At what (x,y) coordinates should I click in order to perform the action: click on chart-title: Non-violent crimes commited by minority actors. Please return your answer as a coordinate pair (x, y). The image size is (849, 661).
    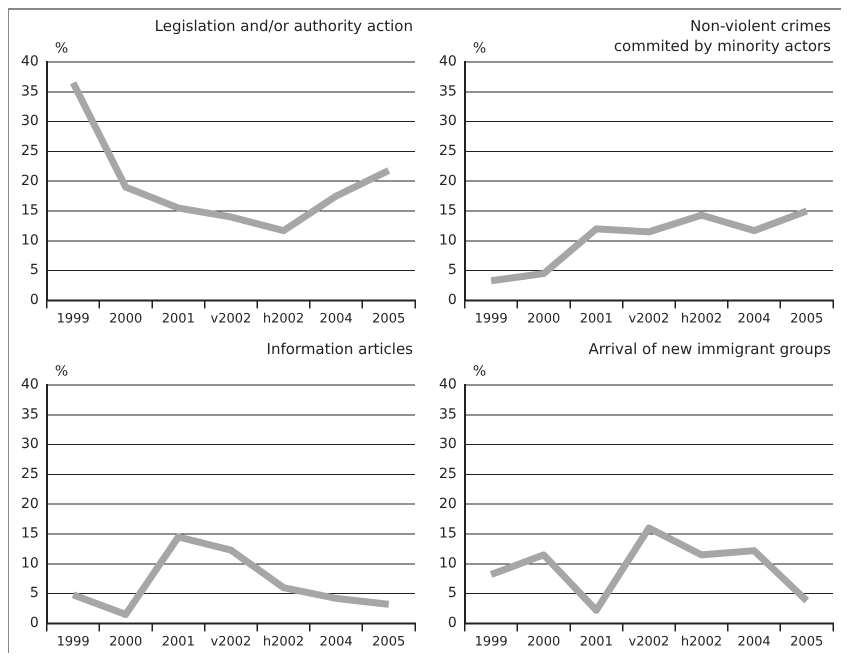
    Looking at the image, I should click on (721, 36).